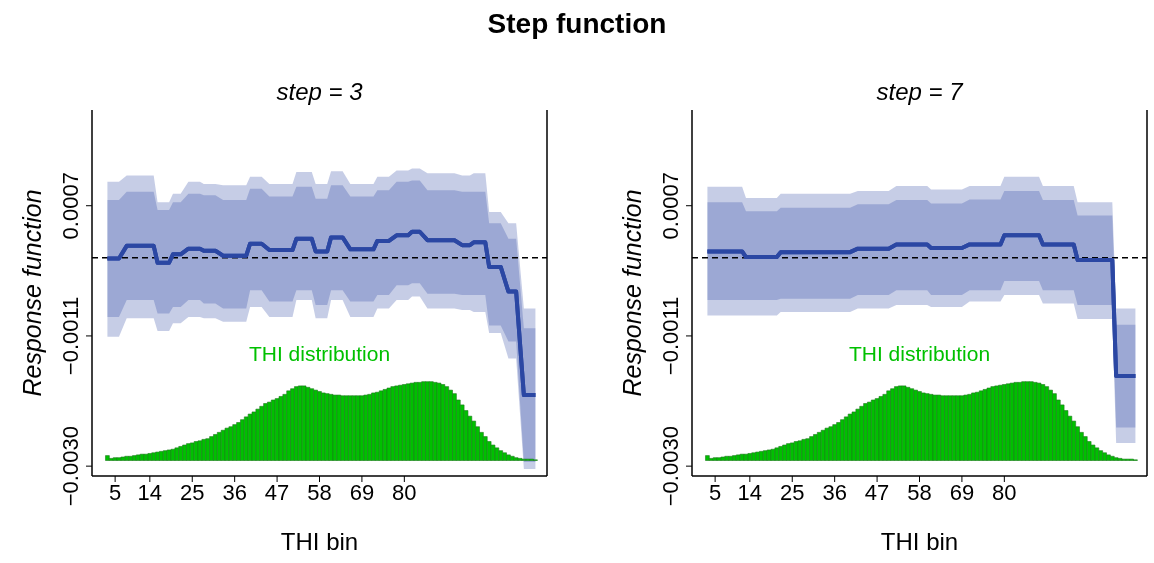 The image size is (1154, 563). I want to click on chart-title: Step function, so click(577, 24).